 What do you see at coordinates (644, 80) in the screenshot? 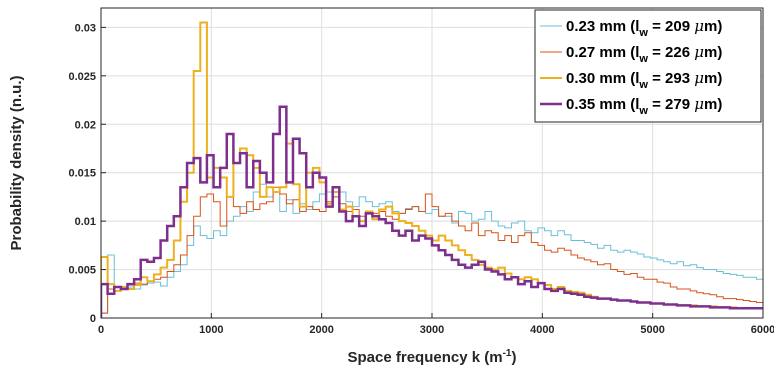
I see `legend-label-3: 0.30 mm (lw = 293 μm)` at bounding box center [644, 80].